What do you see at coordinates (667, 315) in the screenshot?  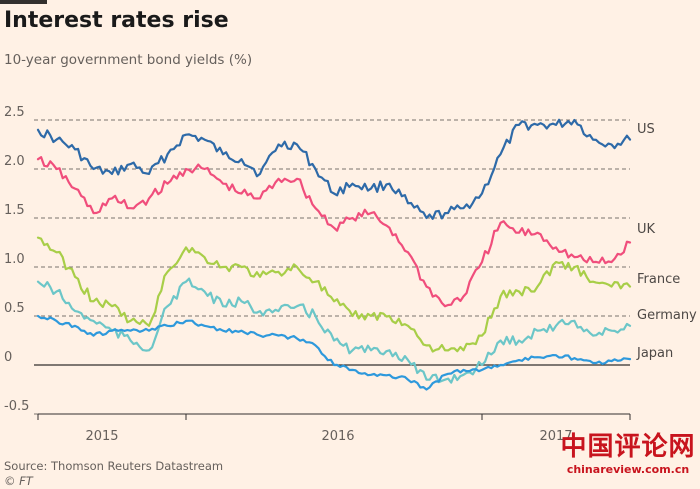 I see `series-label-germany: Germany` at bounding box center [667, 315].